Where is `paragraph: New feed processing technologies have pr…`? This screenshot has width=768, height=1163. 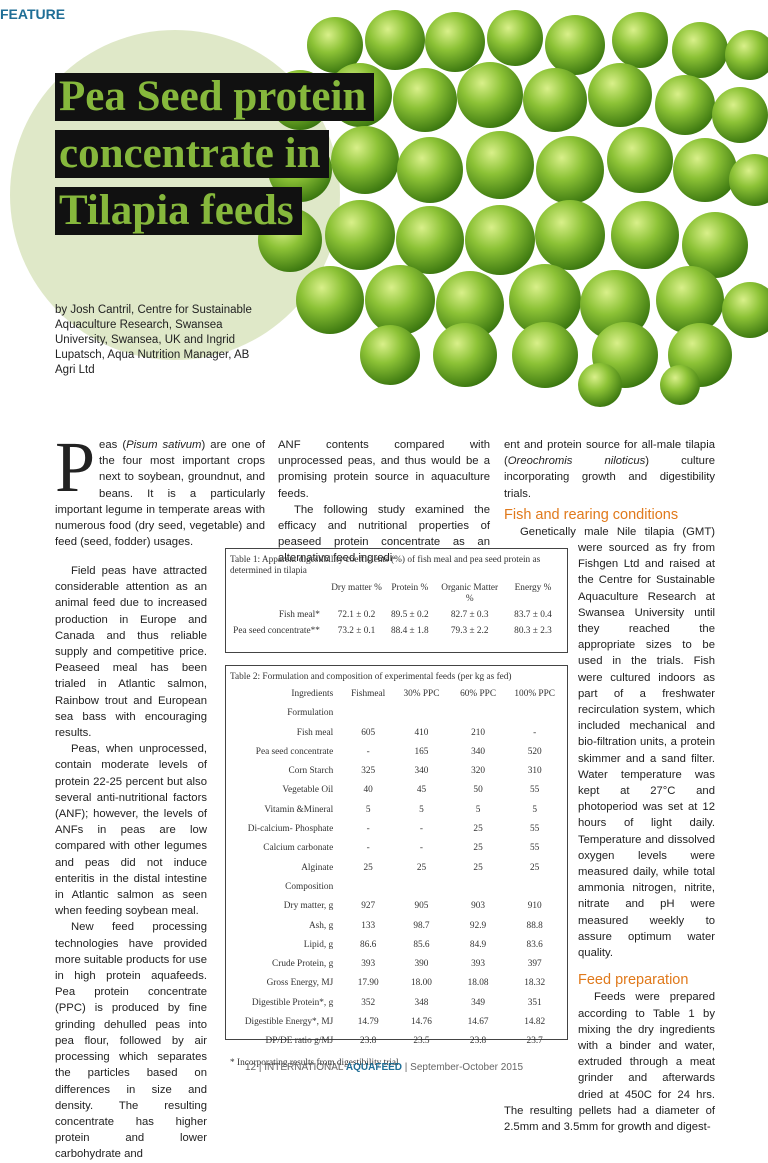
paragraph: New feed processing technologies have pr… is located at coordinates (131, 1041).